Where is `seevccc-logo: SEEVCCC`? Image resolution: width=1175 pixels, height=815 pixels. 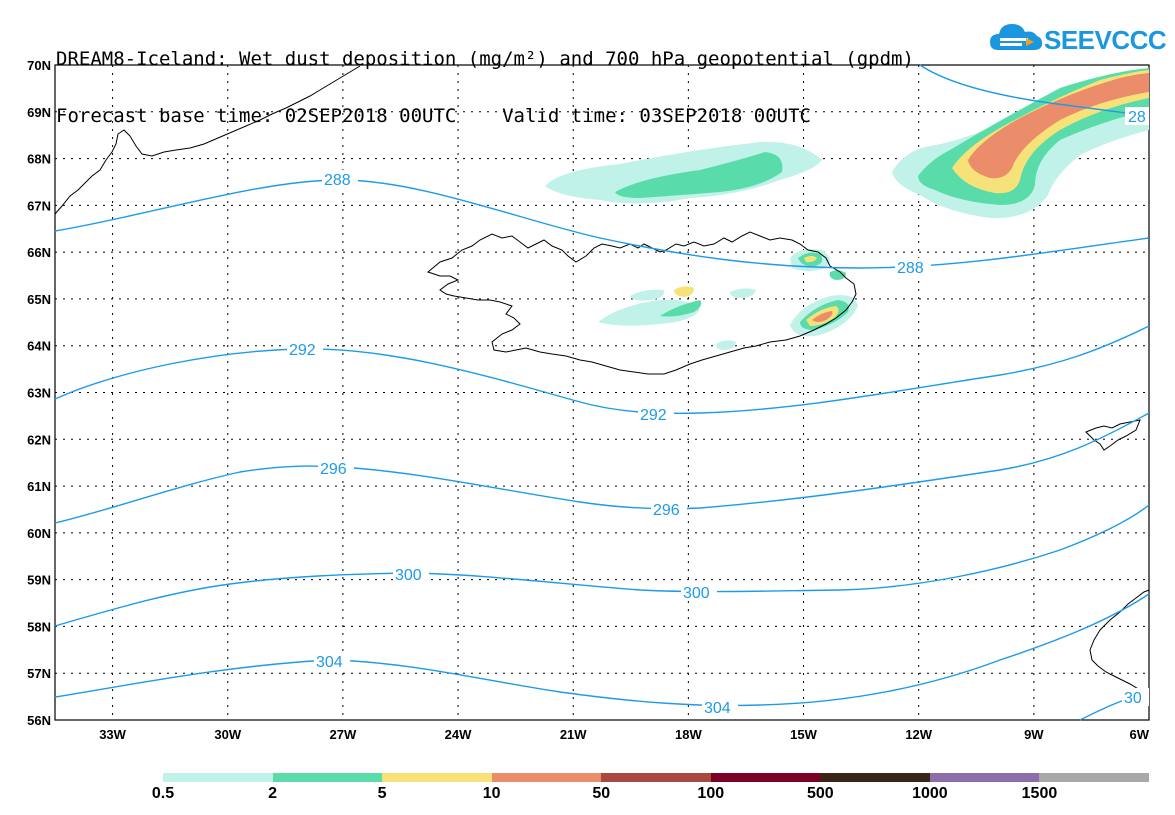 seevccc-logo: SEEVCCC is located at coordinates (1077, 38).